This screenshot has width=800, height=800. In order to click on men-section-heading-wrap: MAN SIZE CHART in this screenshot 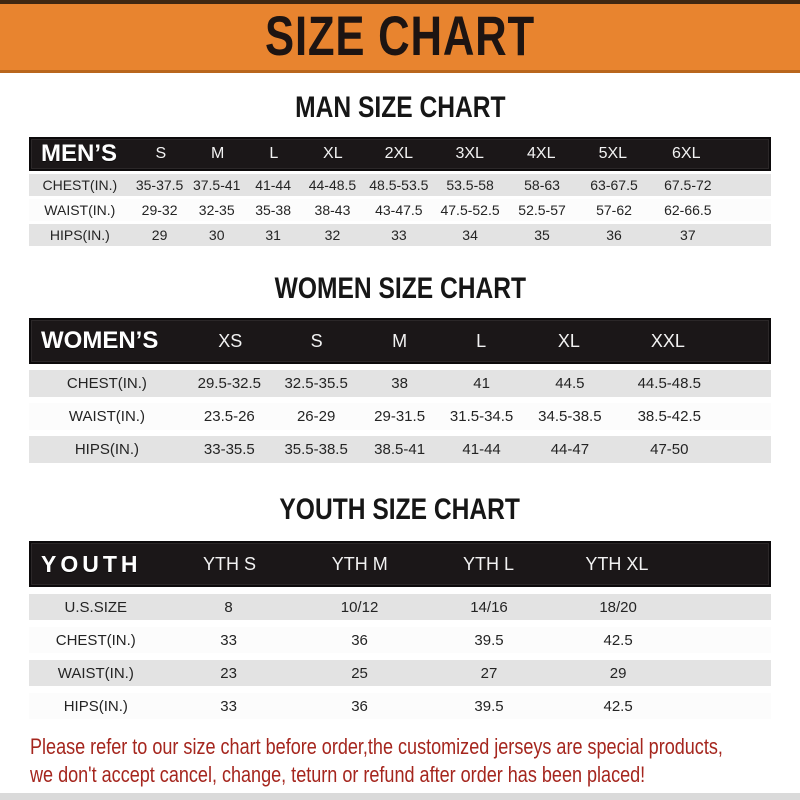, I will do `click(400, 105)`.